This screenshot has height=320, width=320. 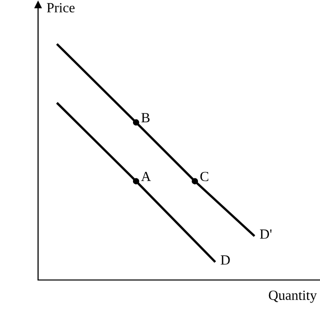 I want to click on annotation: B, so click(x=145, y=117).